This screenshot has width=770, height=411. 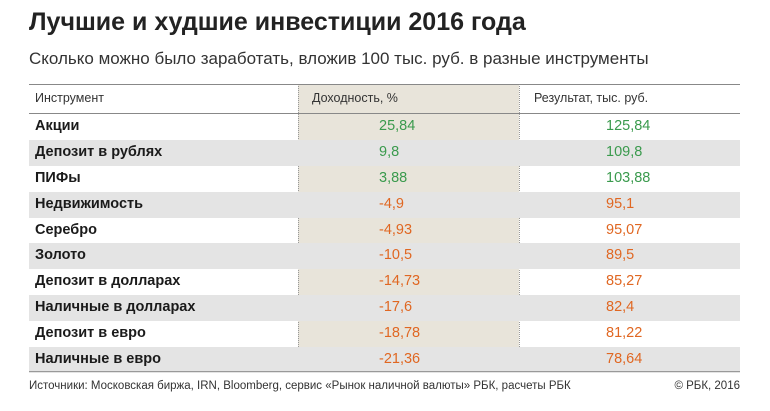 I want to click on instrument-name: Депозит в рублях, so click(x=99, y=151).